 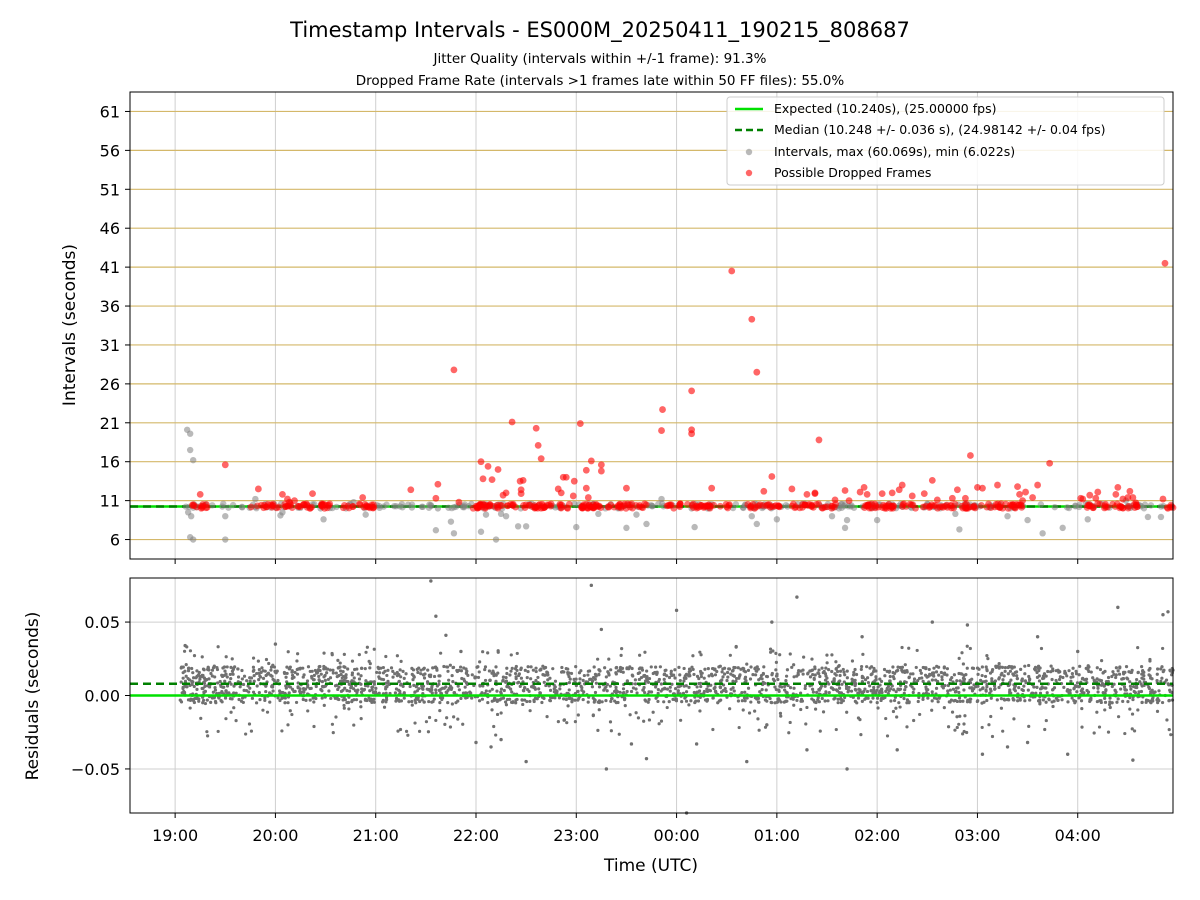 I want to click on y-tick-label: 36, so click(x=110, y=306).